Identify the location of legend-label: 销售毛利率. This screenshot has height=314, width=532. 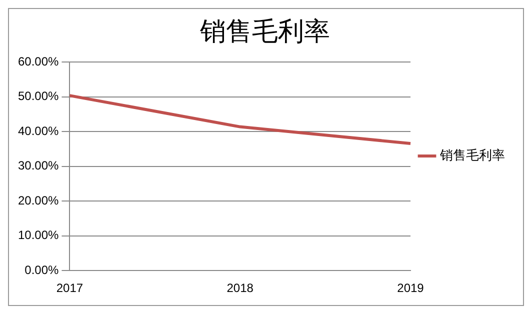
(472, 155).